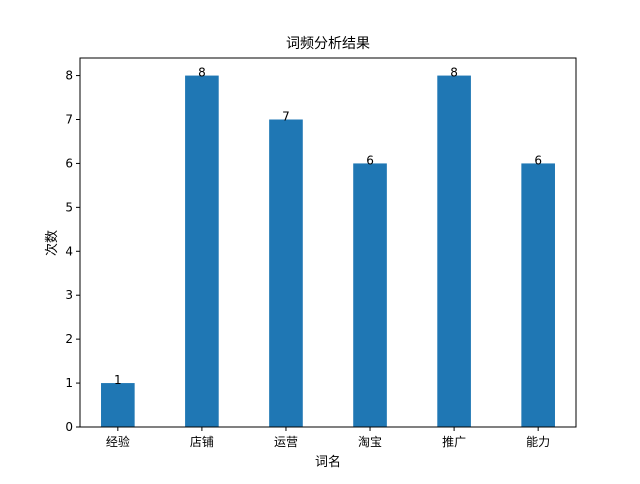  What do you see at coordinates (69, 163) in the screenshot?
I see `y-tick-label-6: 6` at bounding box center [69, 163].